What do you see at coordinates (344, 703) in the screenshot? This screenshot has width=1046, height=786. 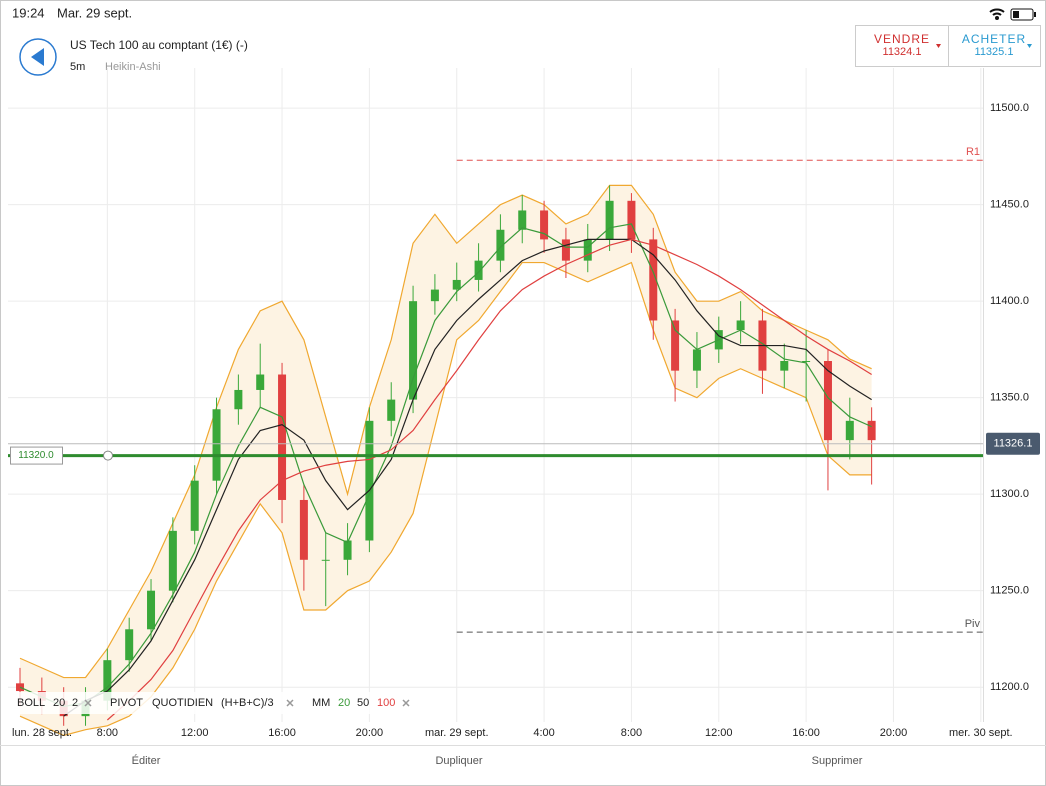 I see `legend-entry: 20` at bounding box center [344, 703].